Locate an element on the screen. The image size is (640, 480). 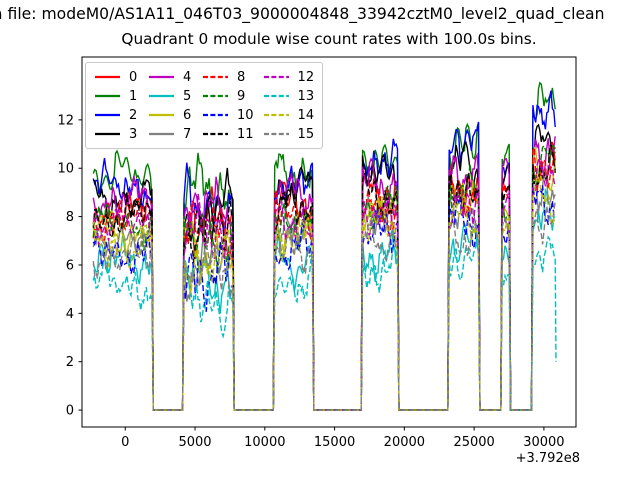
legend-item-15: 15 is located at coordinates (289, 134).